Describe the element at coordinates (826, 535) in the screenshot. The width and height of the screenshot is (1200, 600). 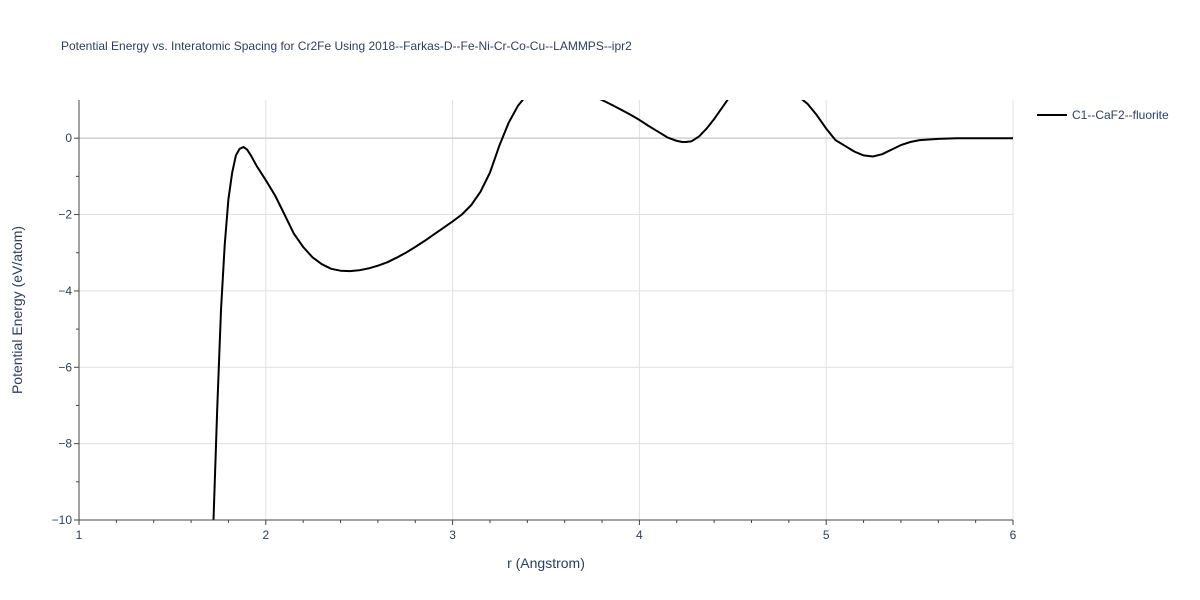
I see `x-tick-label: 5` at that location.